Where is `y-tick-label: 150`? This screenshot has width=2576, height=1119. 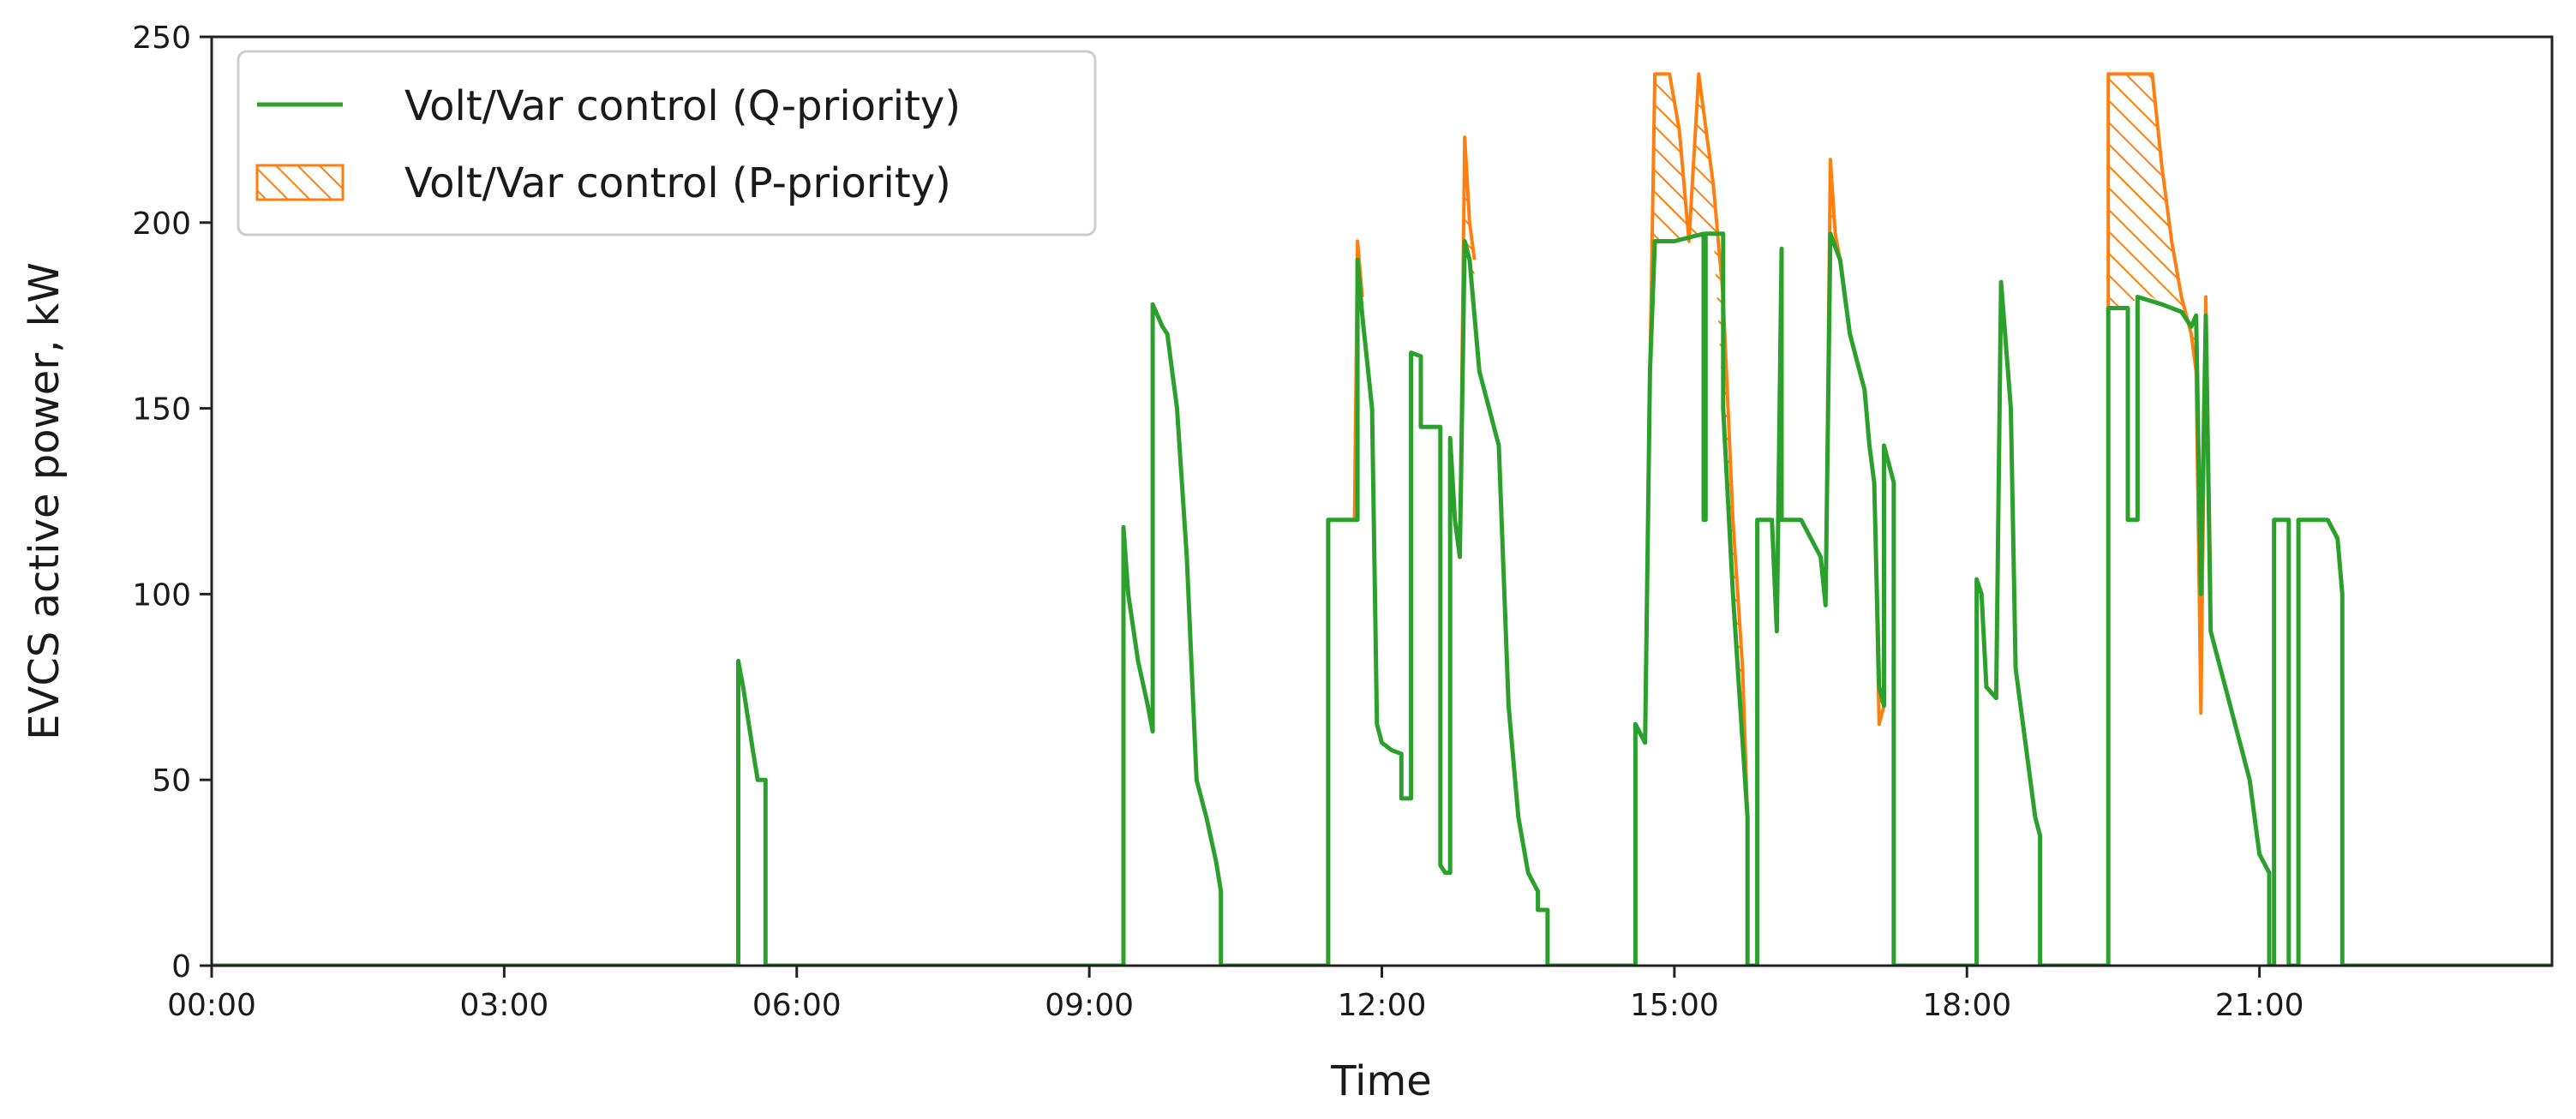
y-tick-label: 150 is located at coordinates (161, 410).